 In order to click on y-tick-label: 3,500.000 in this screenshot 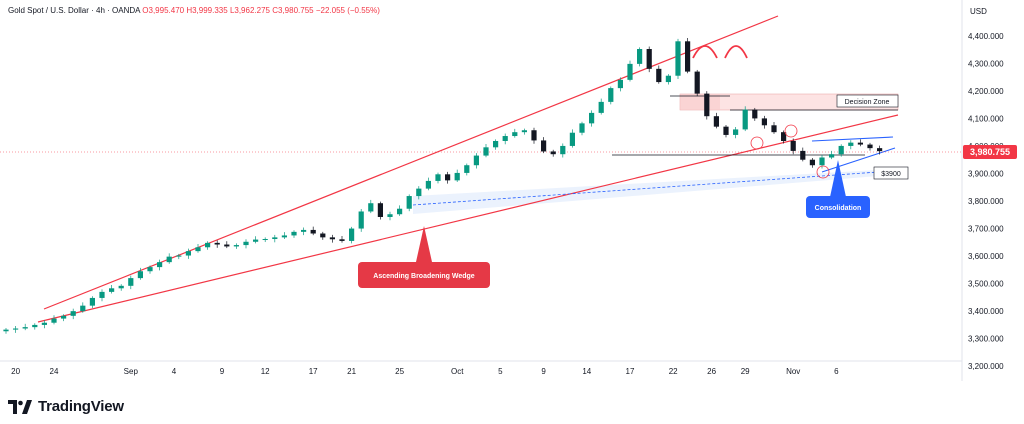, I will do `click(986, 284)`.